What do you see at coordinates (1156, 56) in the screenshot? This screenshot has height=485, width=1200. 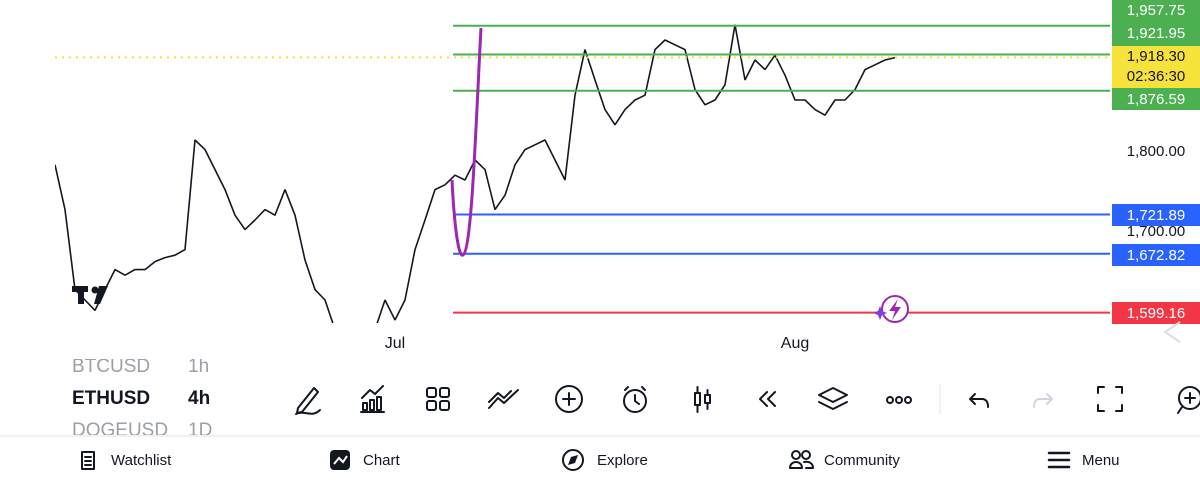 I see `current-price-label: 1,918.30` at bounding box center [1156, 56].